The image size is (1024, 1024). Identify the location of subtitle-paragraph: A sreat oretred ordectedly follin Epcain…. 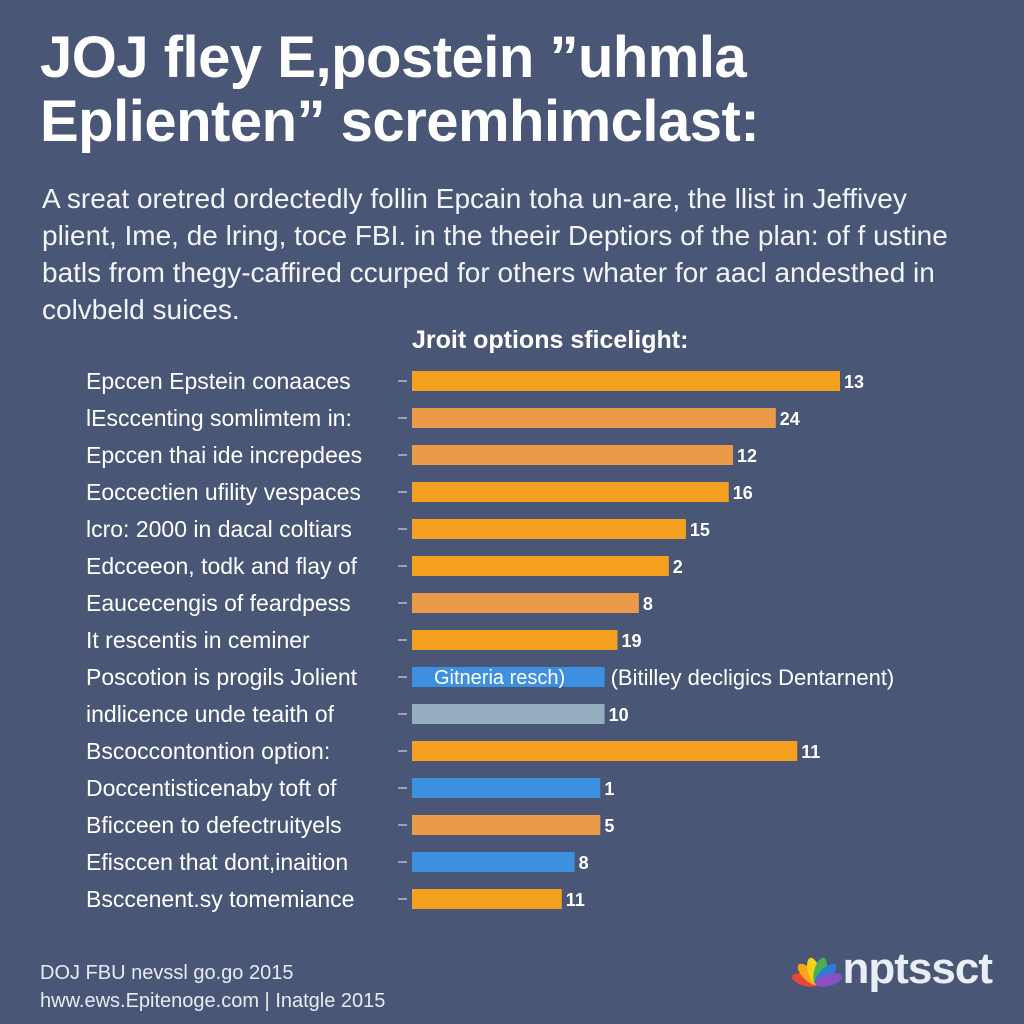
(495, 254).